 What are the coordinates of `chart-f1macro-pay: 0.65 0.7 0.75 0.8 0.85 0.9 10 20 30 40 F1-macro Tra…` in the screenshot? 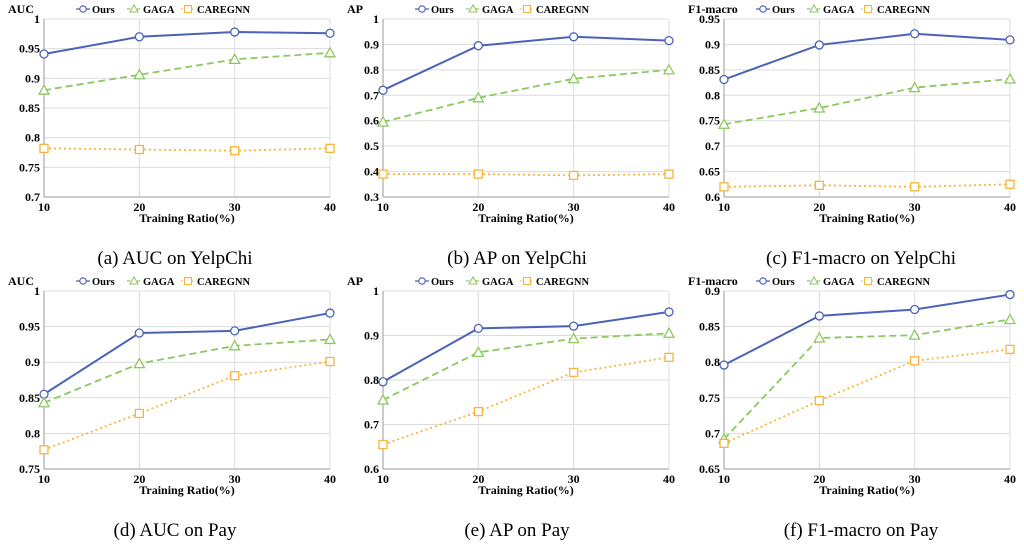 It's located at (850, 384).